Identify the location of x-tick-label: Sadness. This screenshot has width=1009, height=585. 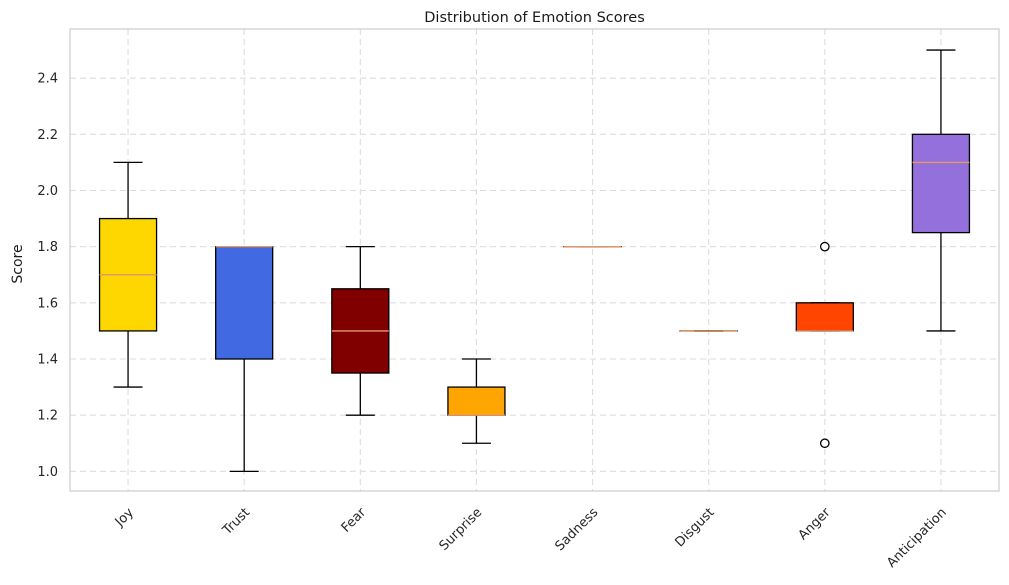
(576, 529).